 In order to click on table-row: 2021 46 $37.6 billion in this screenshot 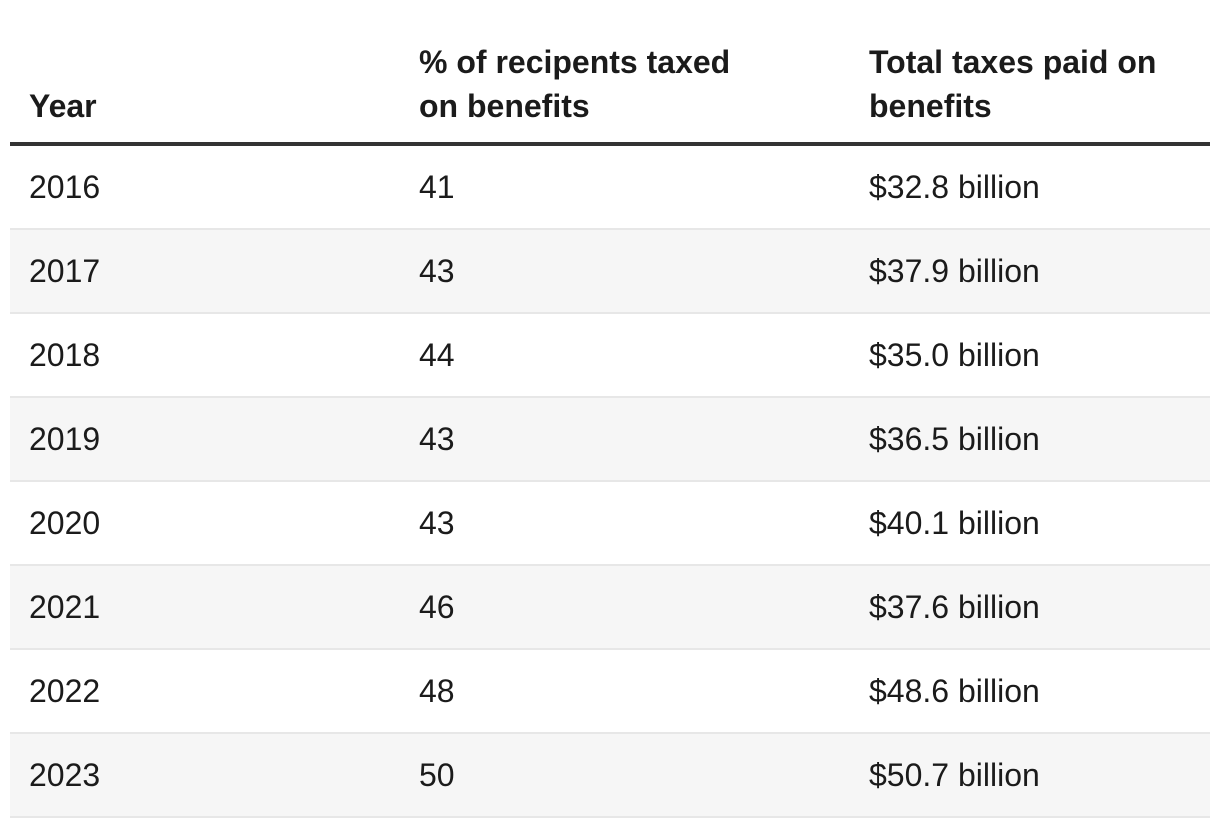, I will do `click(610, 607)`.